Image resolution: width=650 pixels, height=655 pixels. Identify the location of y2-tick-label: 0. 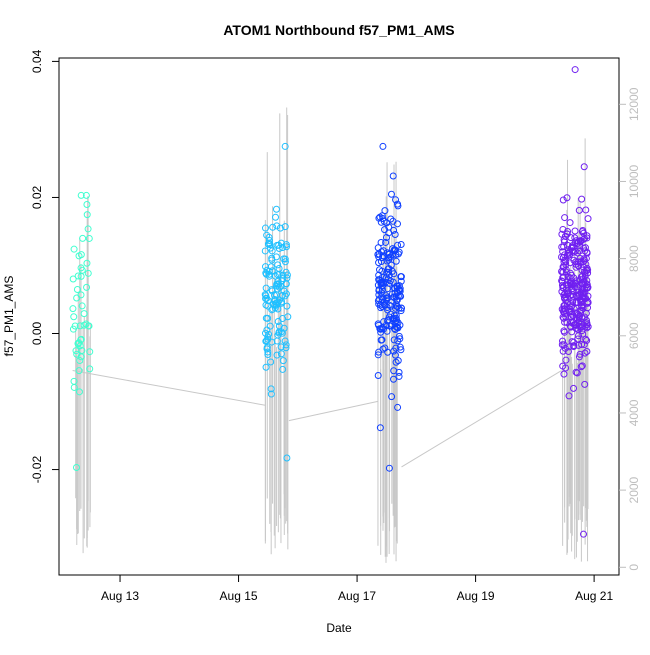
(634, 567).